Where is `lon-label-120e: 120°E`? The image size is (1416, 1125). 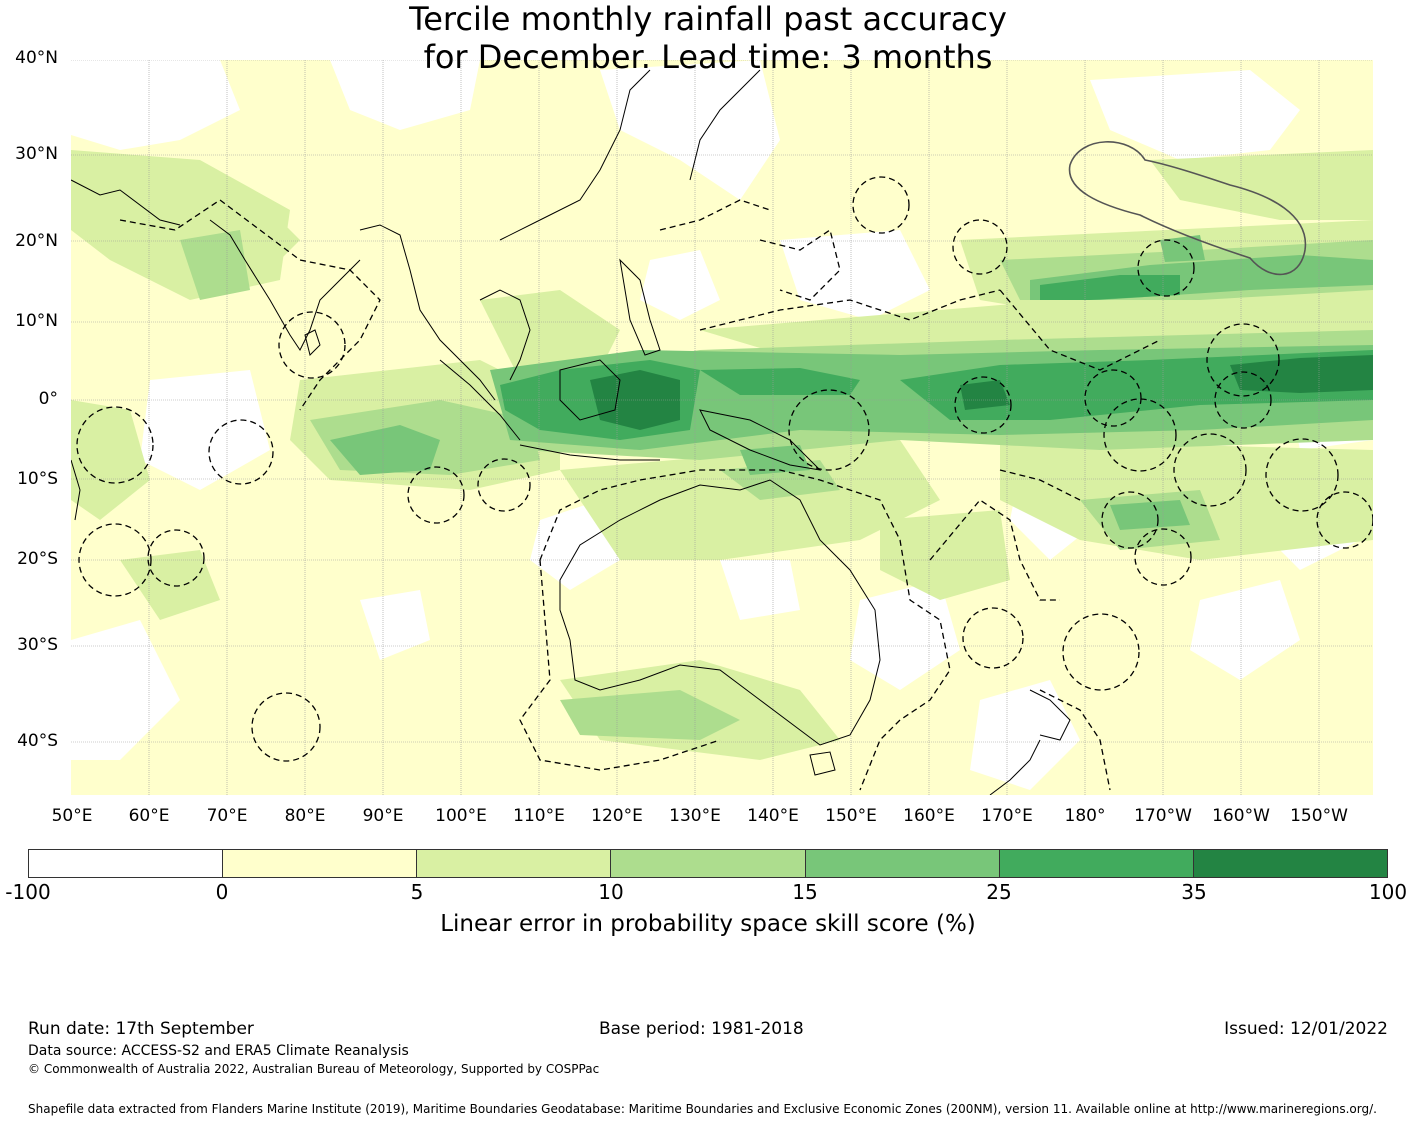 lon-label-120e: 120°E is located at coordinates (617, 816).